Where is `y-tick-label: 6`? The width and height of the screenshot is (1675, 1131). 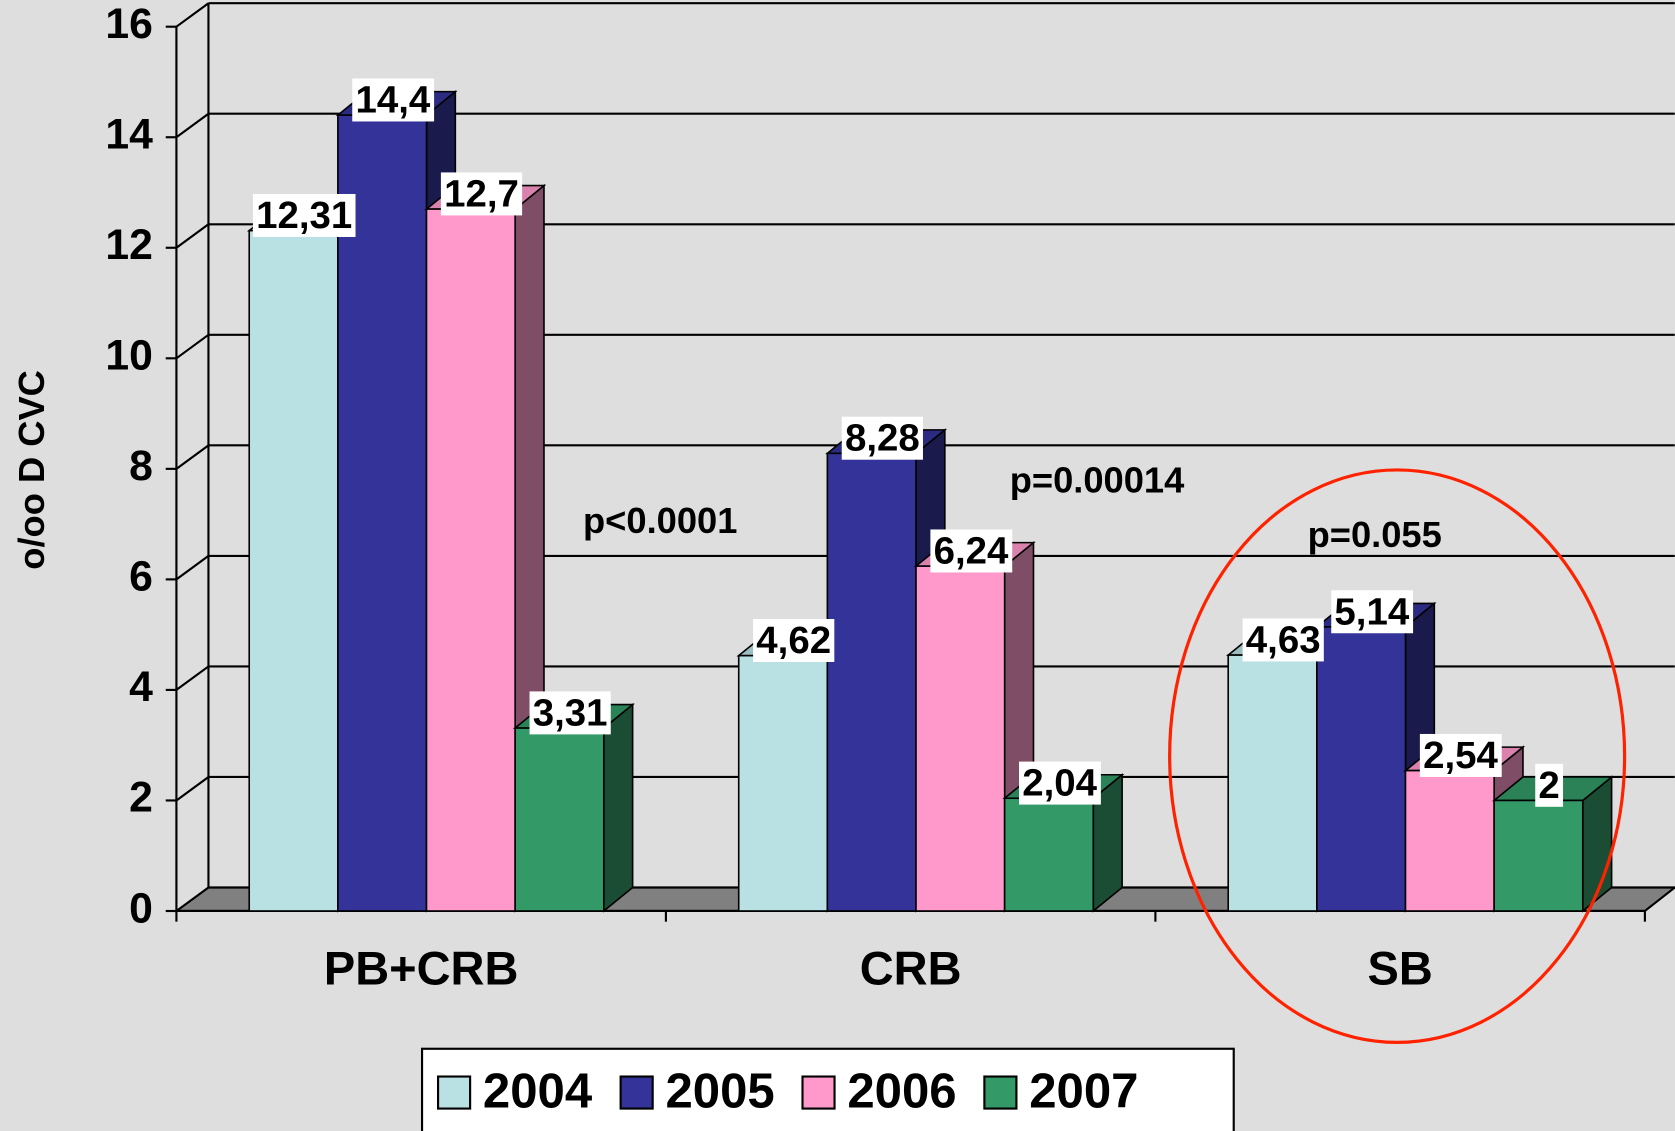 y-tick-label: 6 is located at coordinates (141, 577).